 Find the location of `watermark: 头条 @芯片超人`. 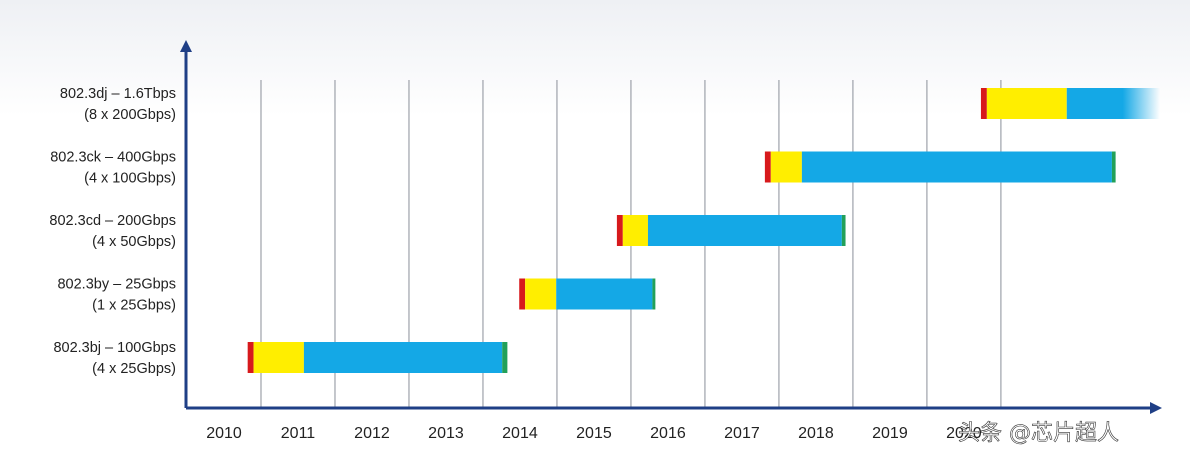

watermark: 头条 @芯片超人 is located at coordinates (1038, 433).